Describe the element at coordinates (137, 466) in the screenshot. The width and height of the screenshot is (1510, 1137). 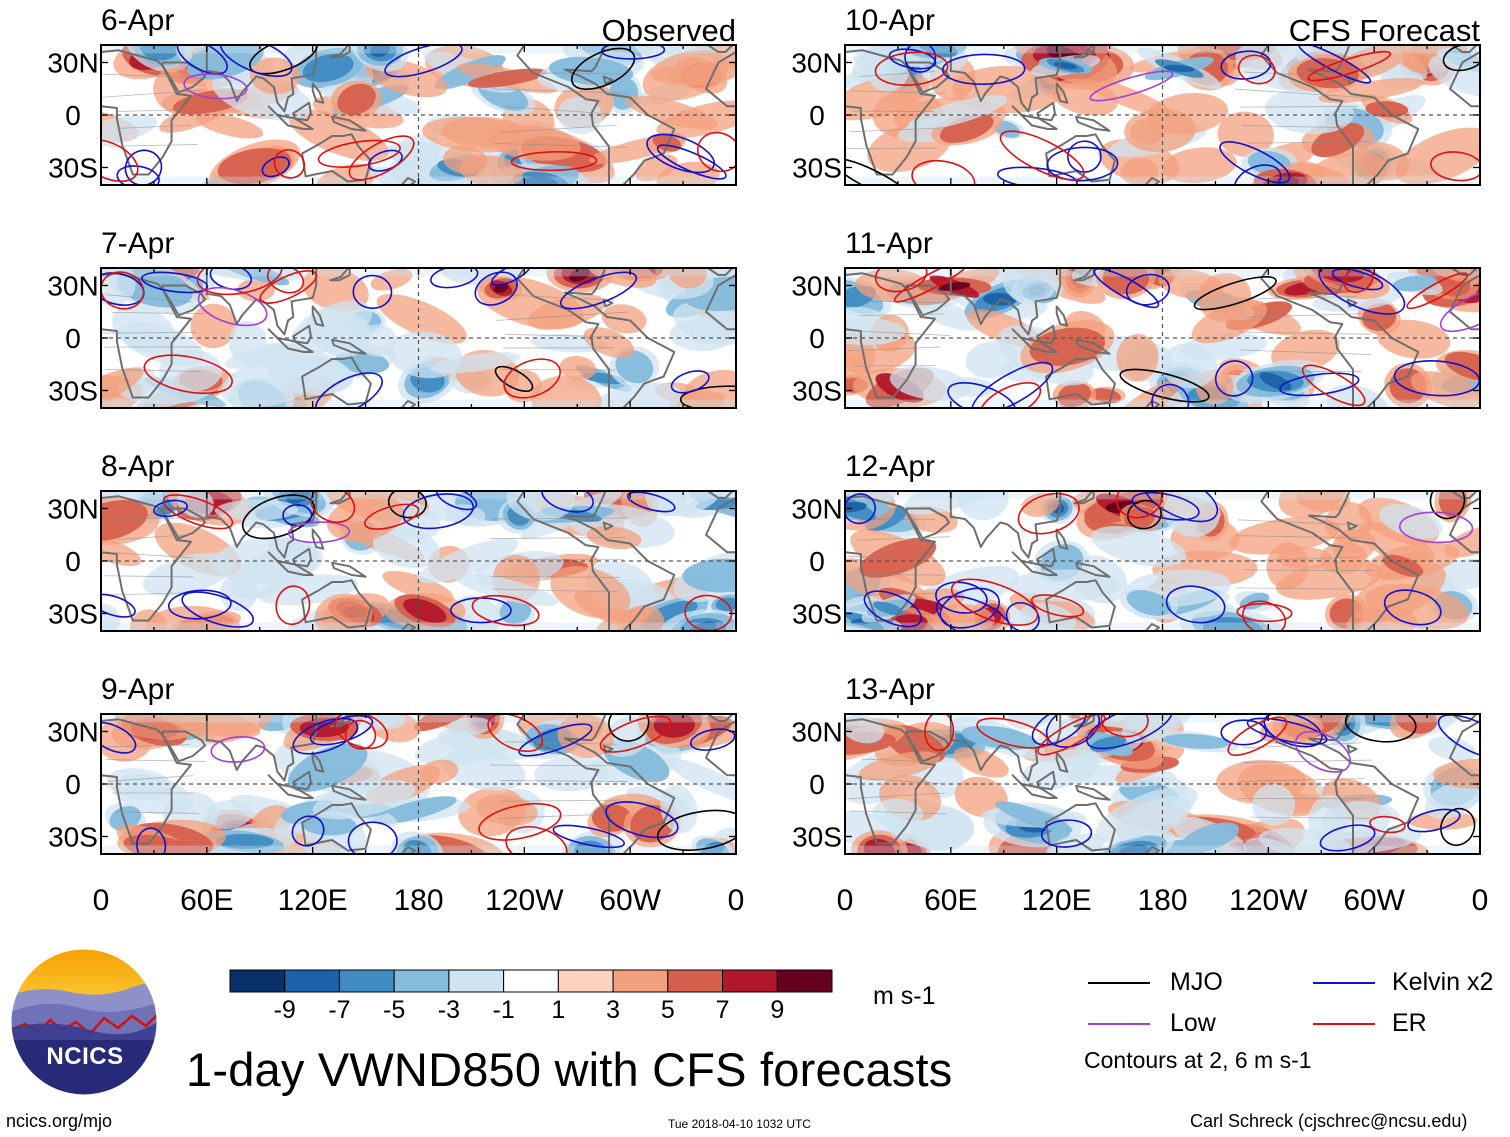
I see `panel-date-label: 8-Apr` at that location.